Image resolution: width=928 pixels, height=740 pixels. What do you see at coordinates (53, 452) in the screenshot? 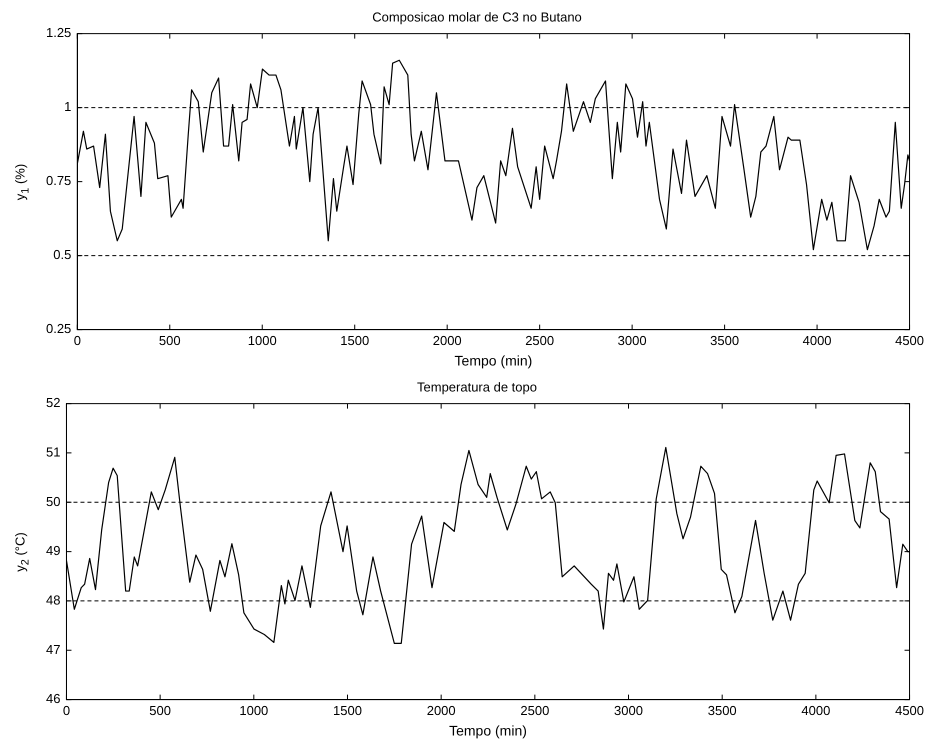
I see `y-tick-label: 51` at bounding box center [53, 452].